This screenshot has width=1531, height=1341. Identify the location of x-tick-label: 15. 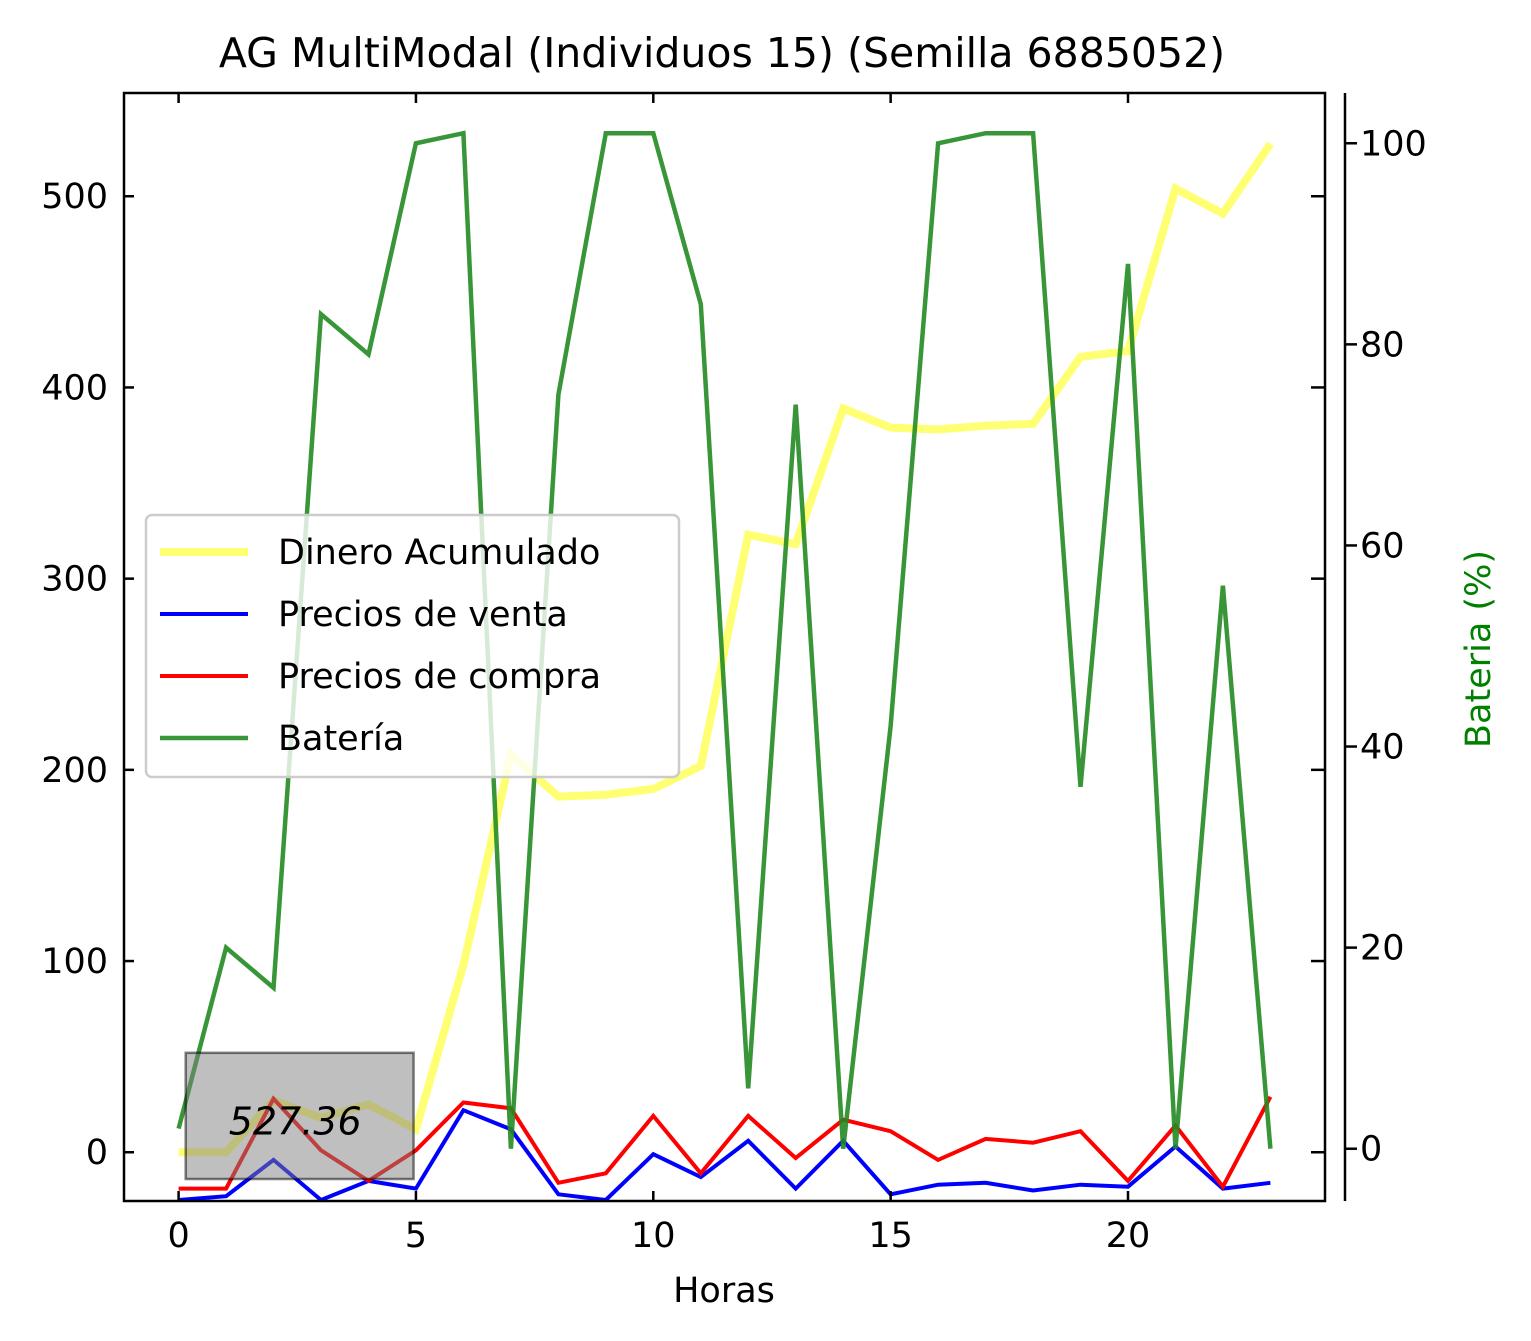
(890, 1236).